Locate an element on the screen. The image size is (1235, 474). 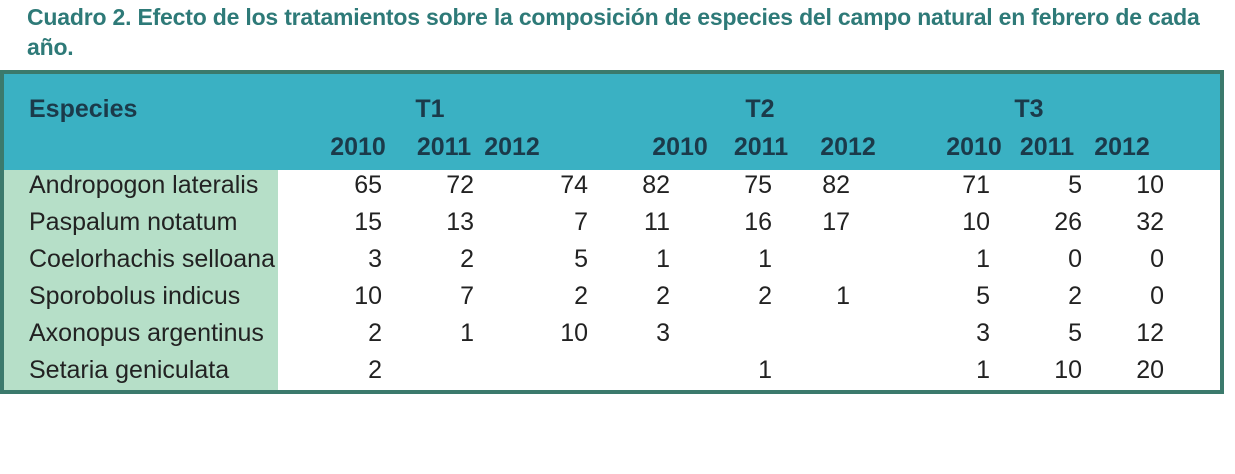
table-cell-value: 32 is located at coordinates (1150, 222).